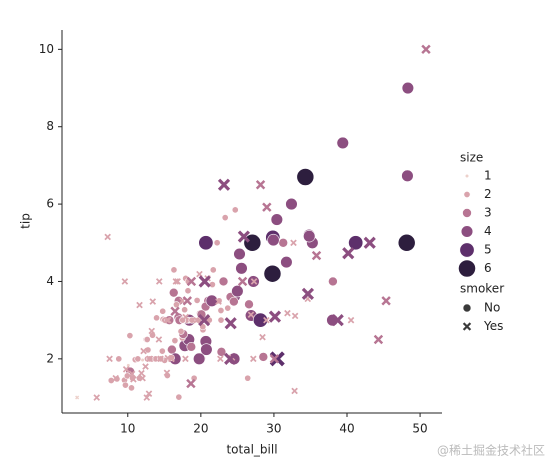 This screenshot has width=551, height=468. Describe the element at coordinates (273, 429) in the screenshot. I see `x-tick-label: 30` at that location.